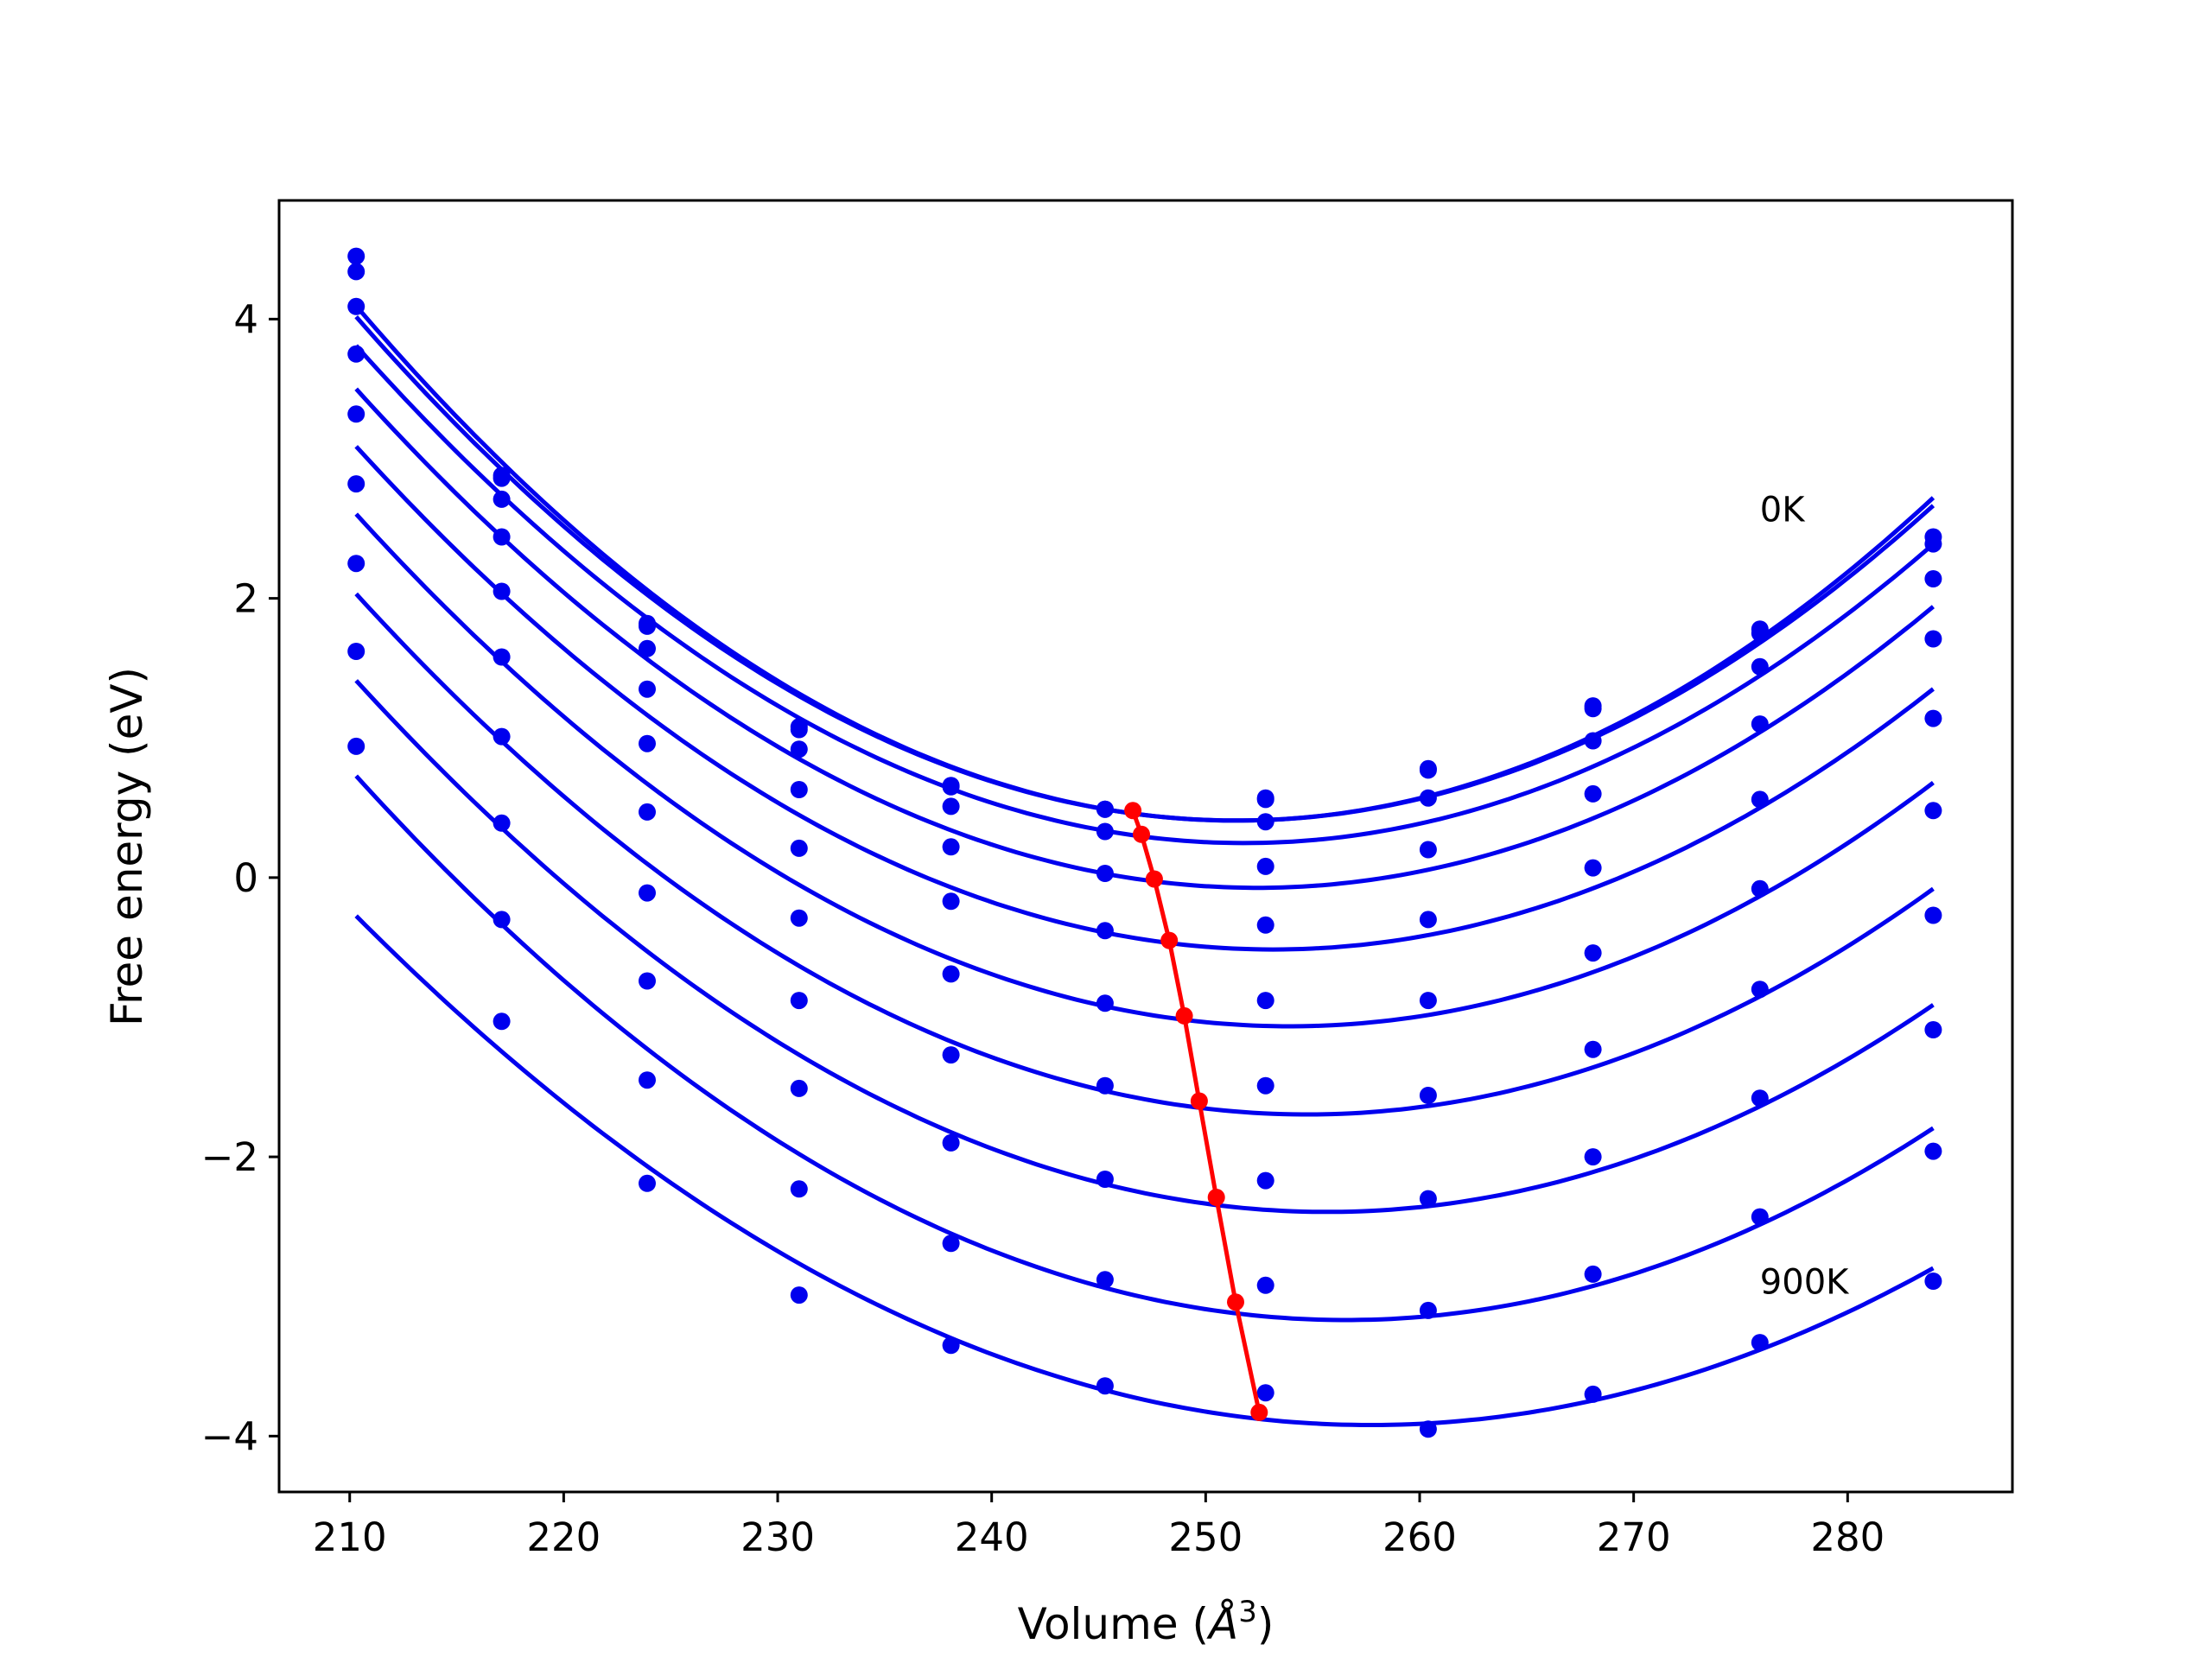  Describe the element at coordinates (563, 1537) in the screenshot. I see `x-tick-label-220: 220` at that location.